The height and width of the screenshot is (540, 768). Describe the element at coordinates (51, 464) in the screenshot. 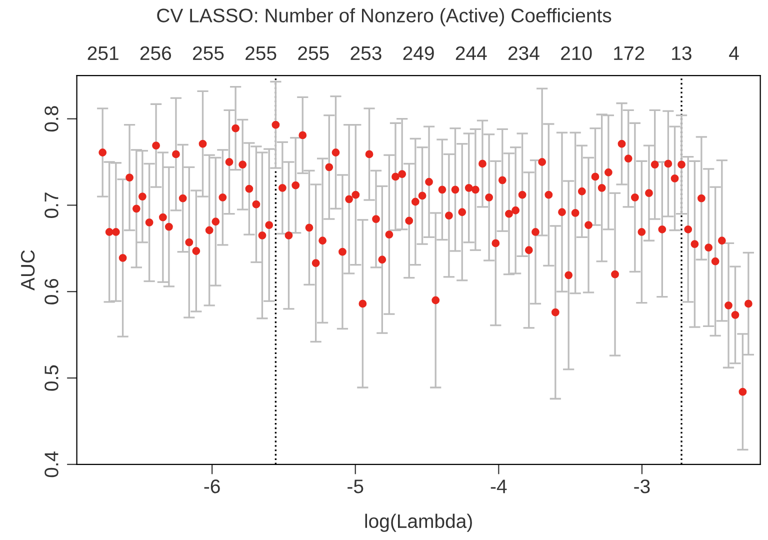

I see `y-tick-label: 0.4` at that location.